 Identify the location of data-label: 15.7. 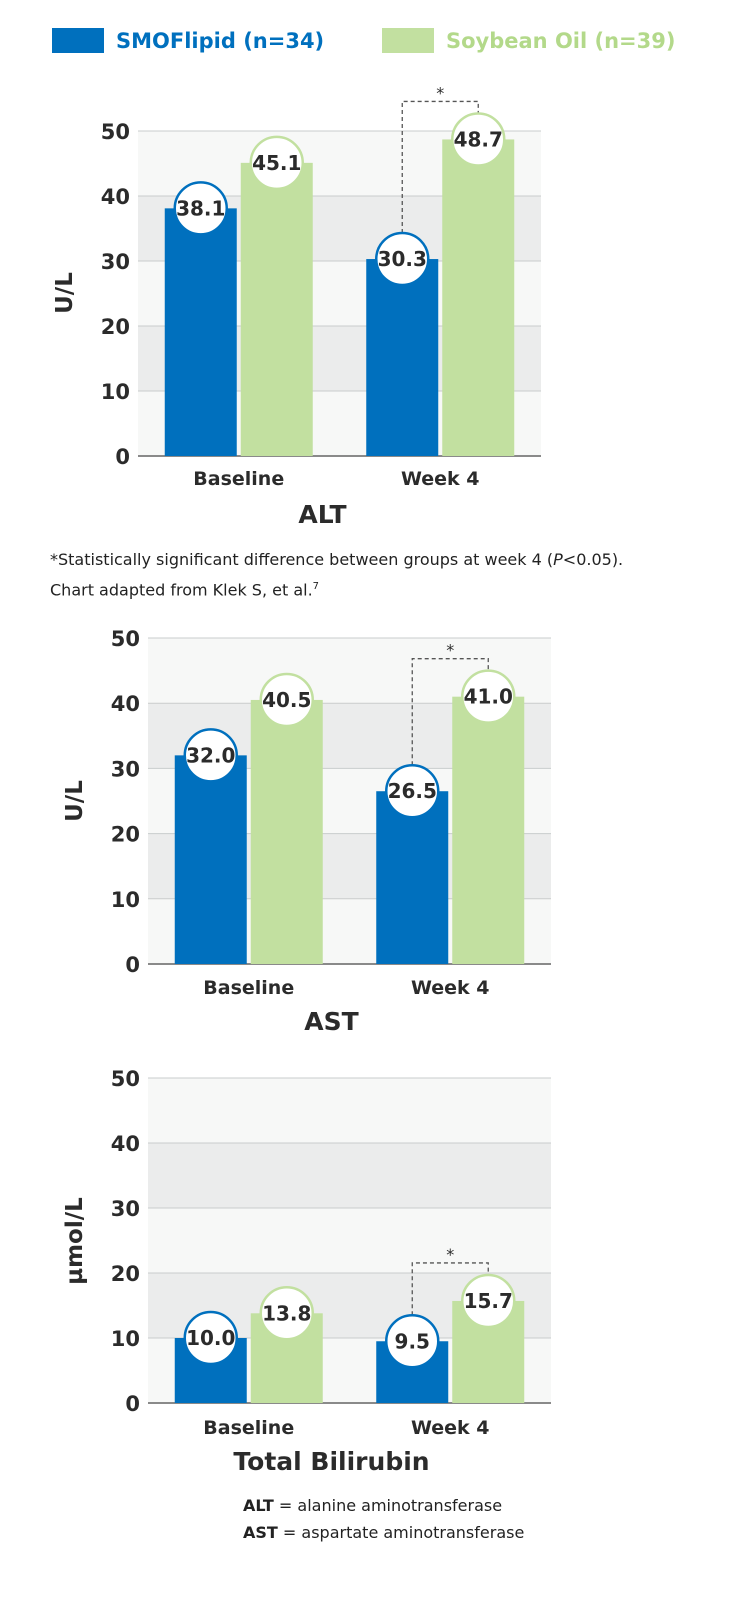
(488, 1301).